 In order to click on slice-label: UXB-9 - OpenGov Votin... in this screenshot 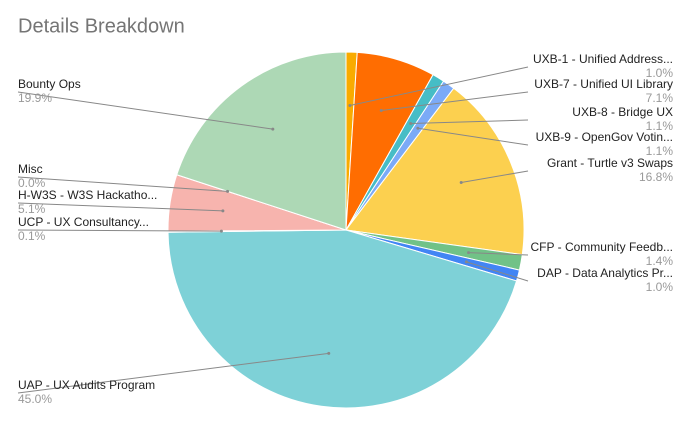, I will do `click(604, 137)`.